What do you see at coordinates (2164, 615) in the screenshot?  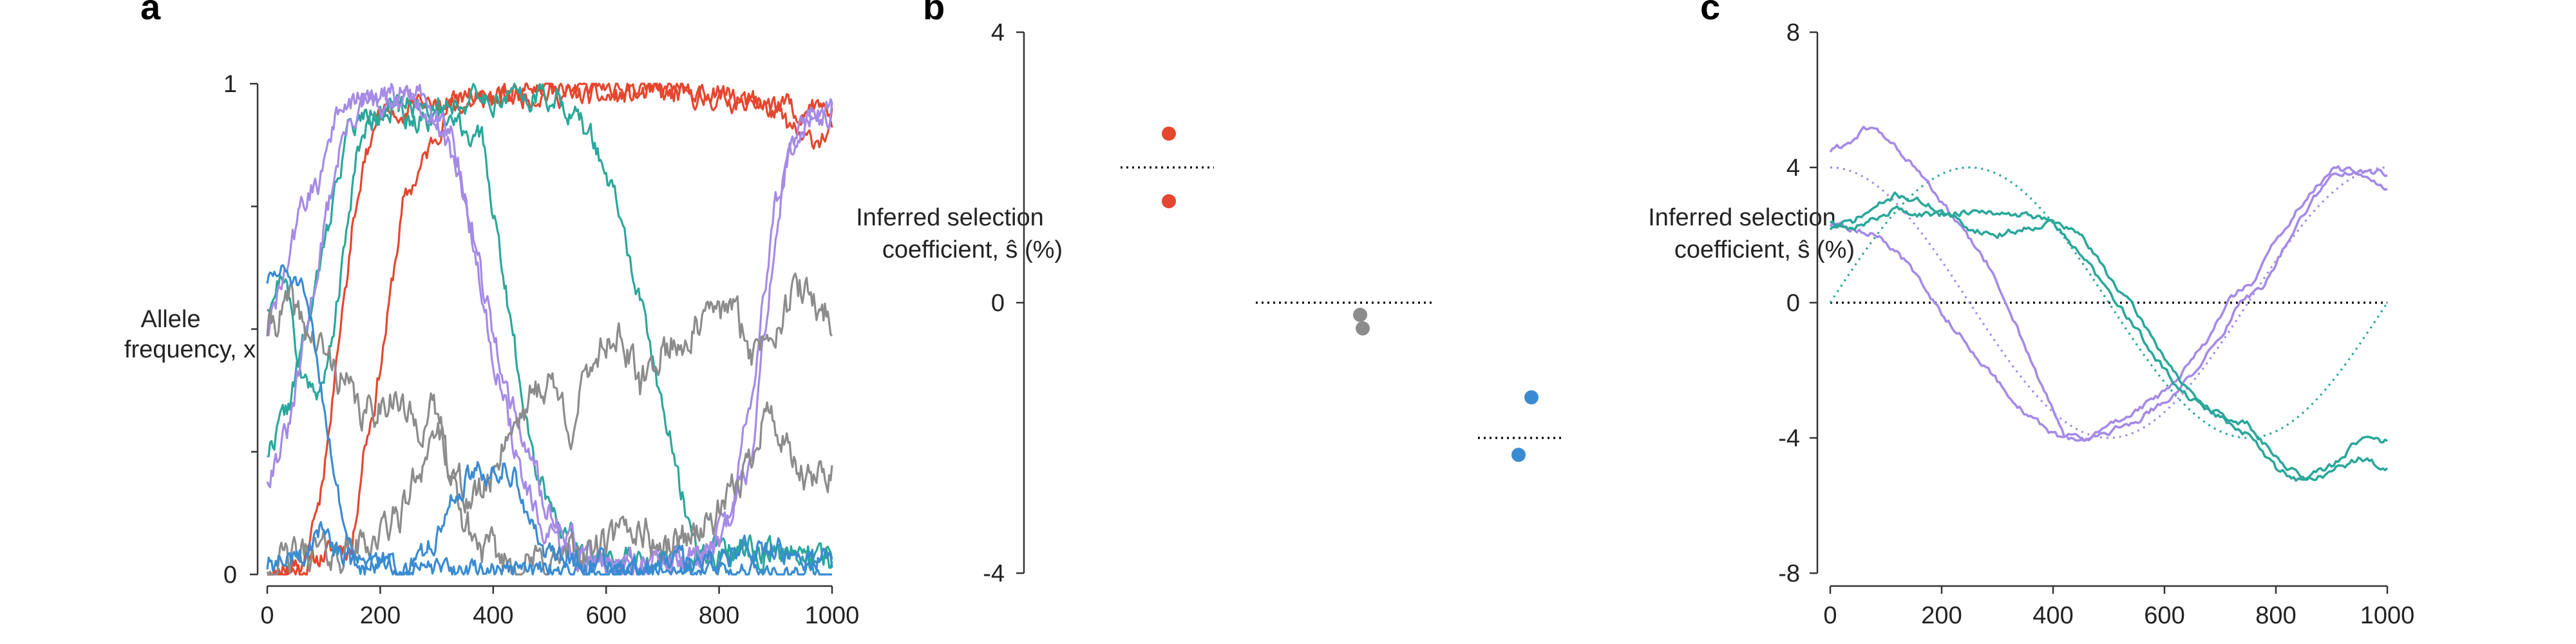 I see `panel-c-xtick-label: 600` at bounding box center [2164, 615].